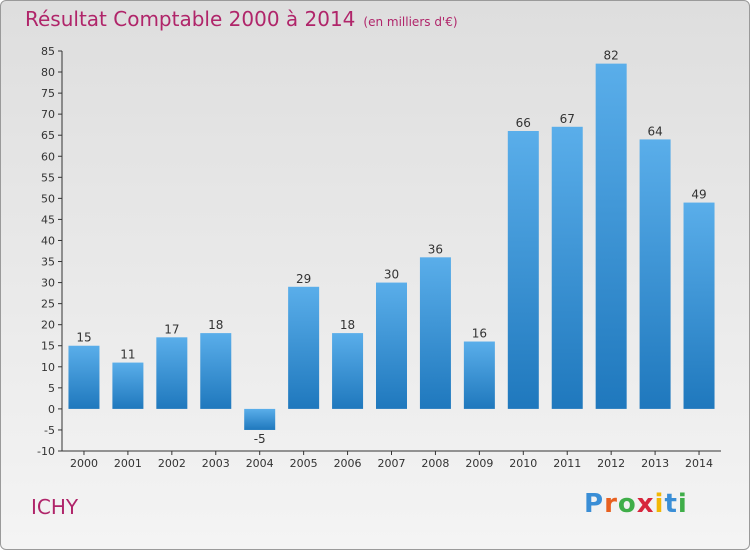  Describe the element at coordinates (51, 409) in the screenshot. I see `y-tick-label: 0` at that location.